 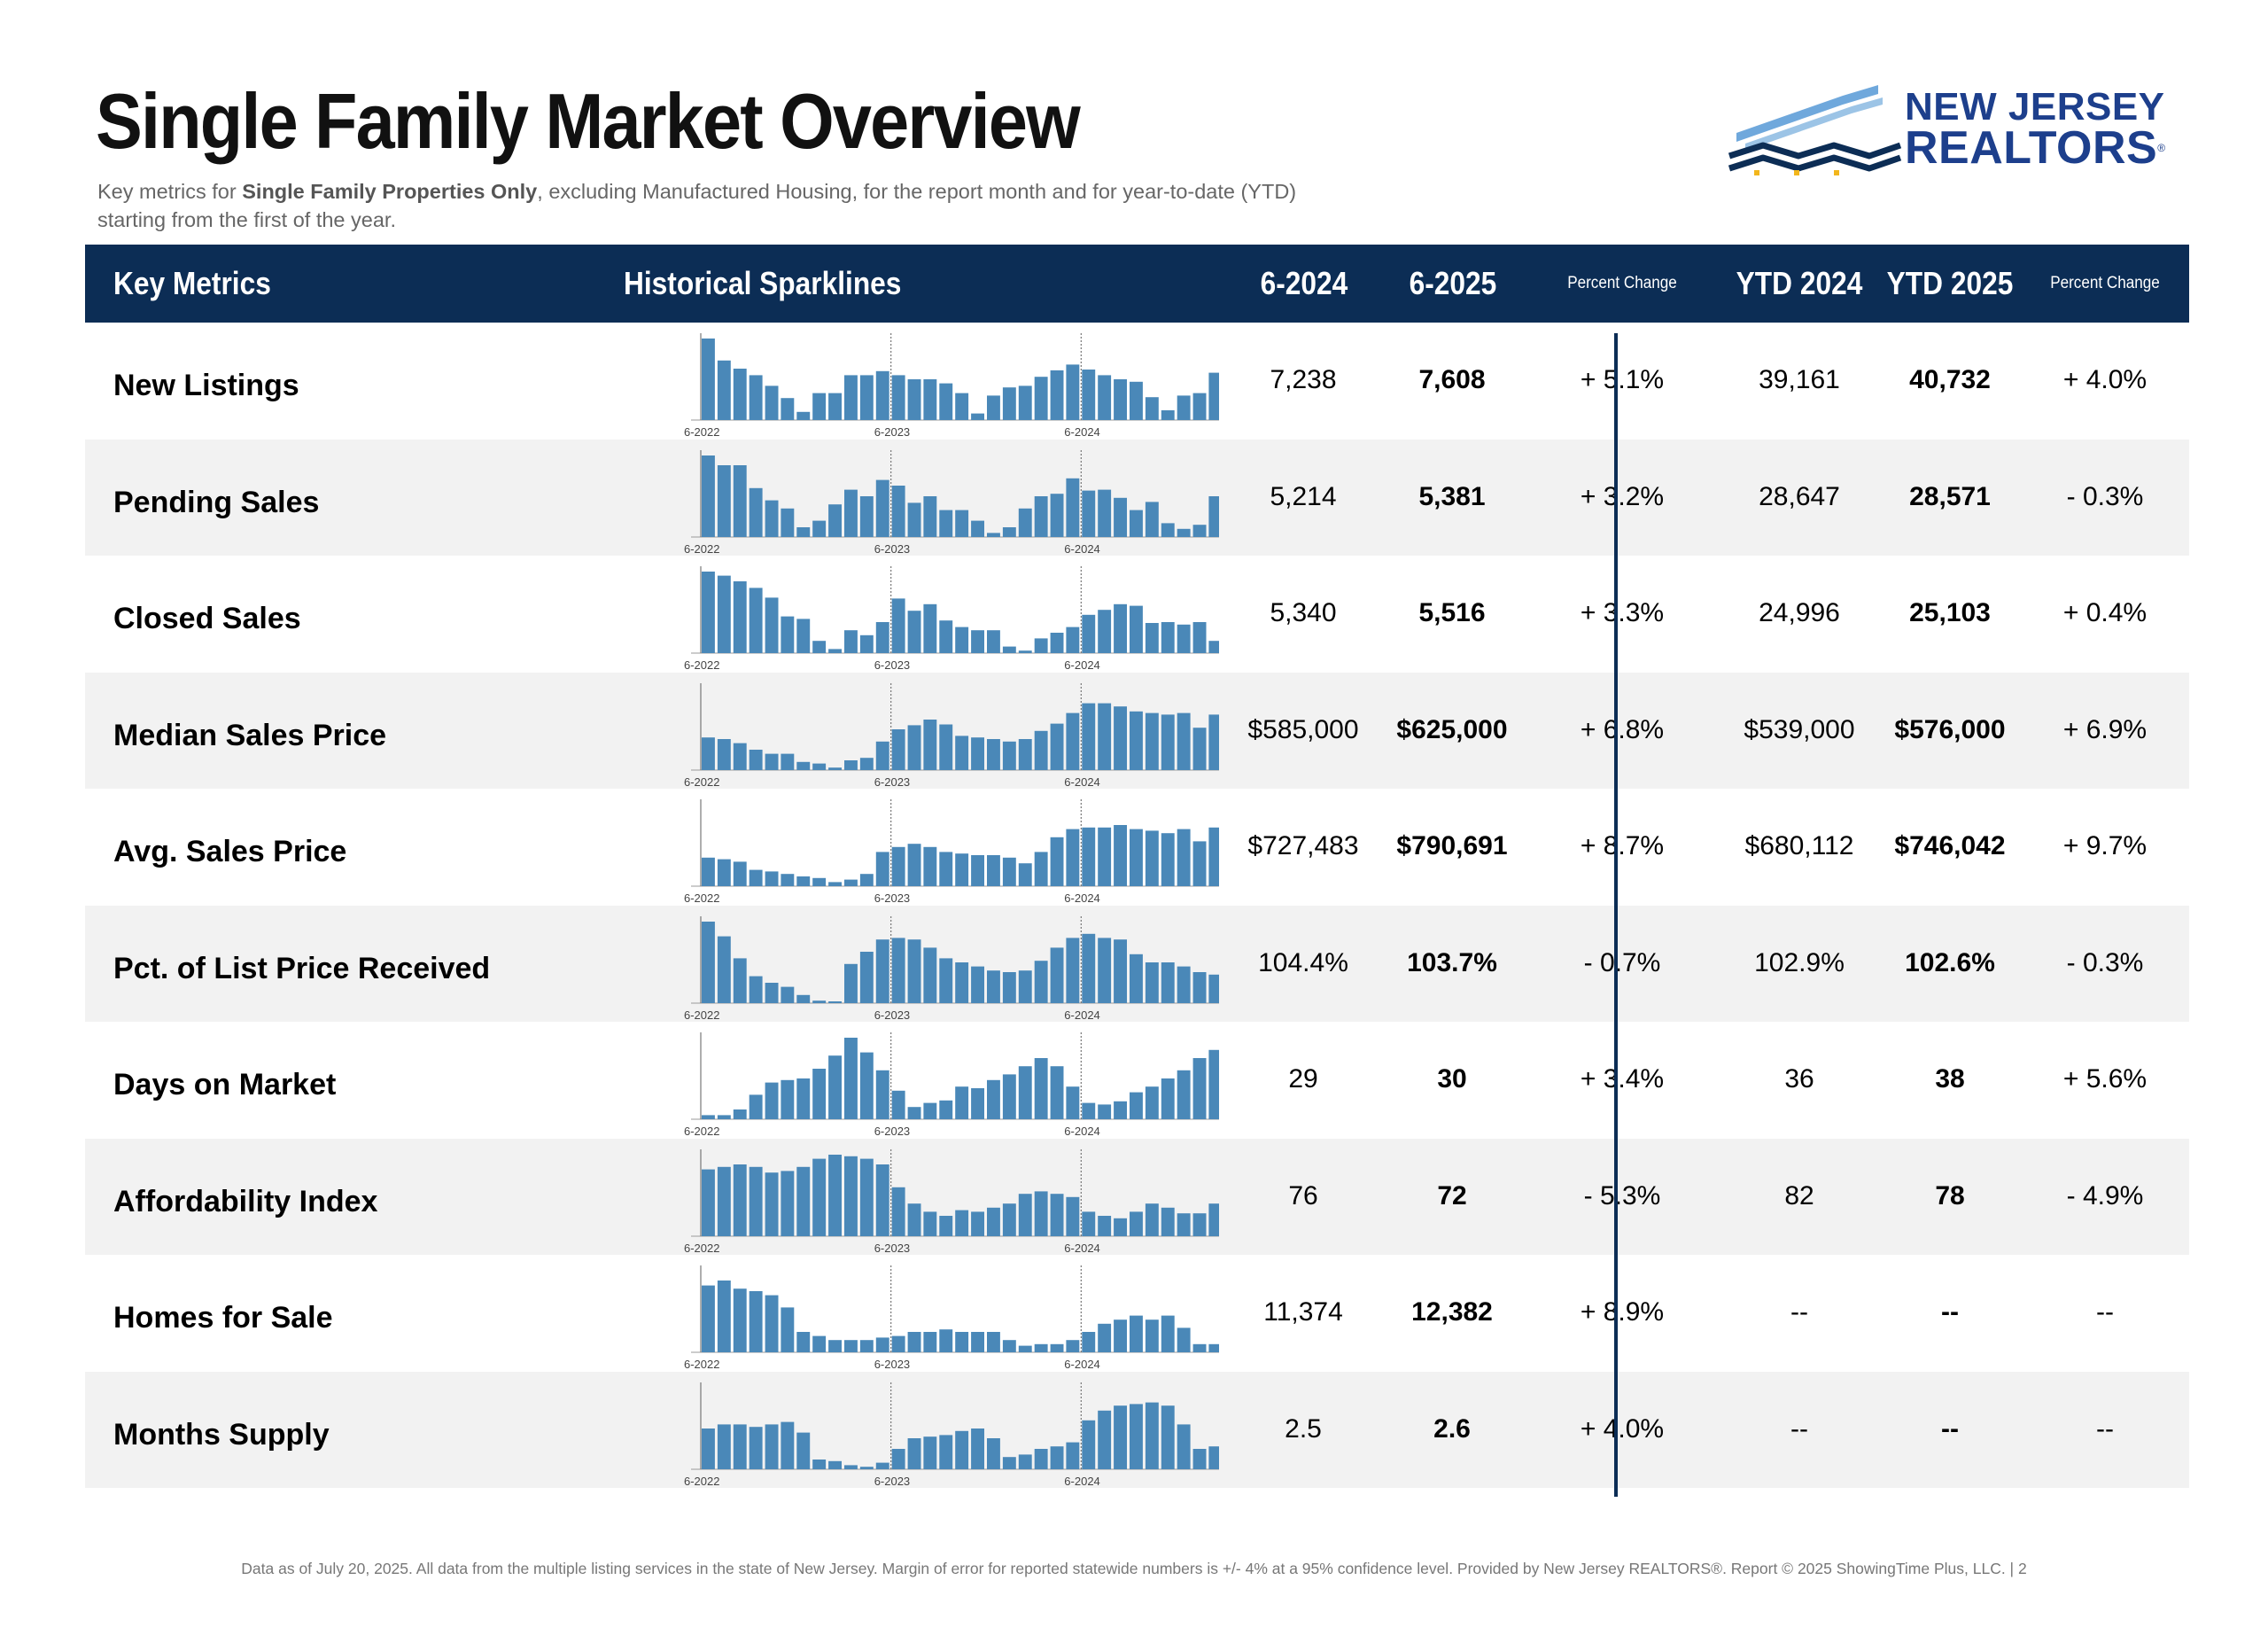 I want to click on sparkline-axis-label: 6-2022, so click(x=701, y=665).